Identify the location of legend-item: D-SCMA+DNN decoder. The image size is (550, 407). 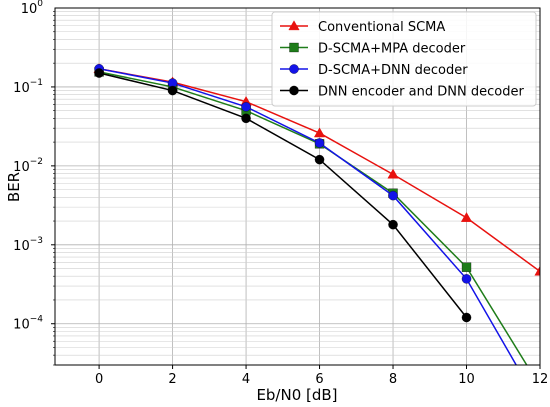
(374, 70).